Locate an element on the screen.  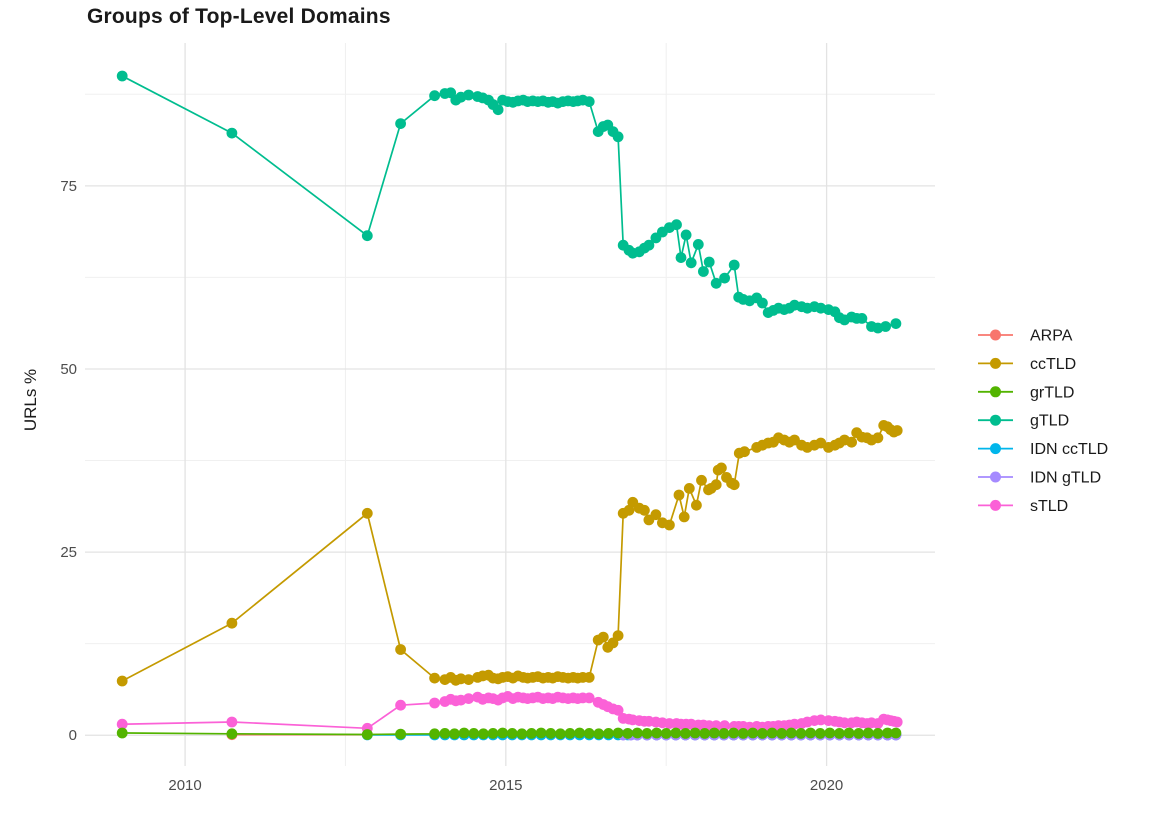
x-tick-label: 2015 is located at coordinates (505, 785).